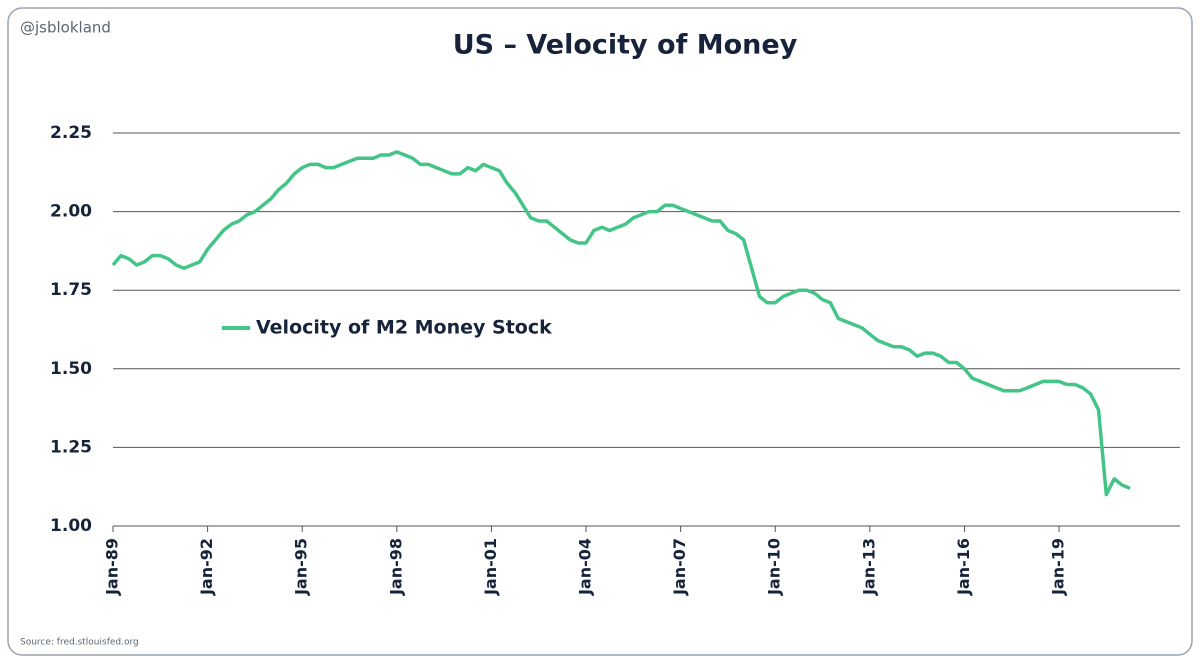 This screenshot has width=1200, height=663. Describe the element at coordinates (395, 567) in the screenshot. I see `x-tick-label: Jan-98` at that location.